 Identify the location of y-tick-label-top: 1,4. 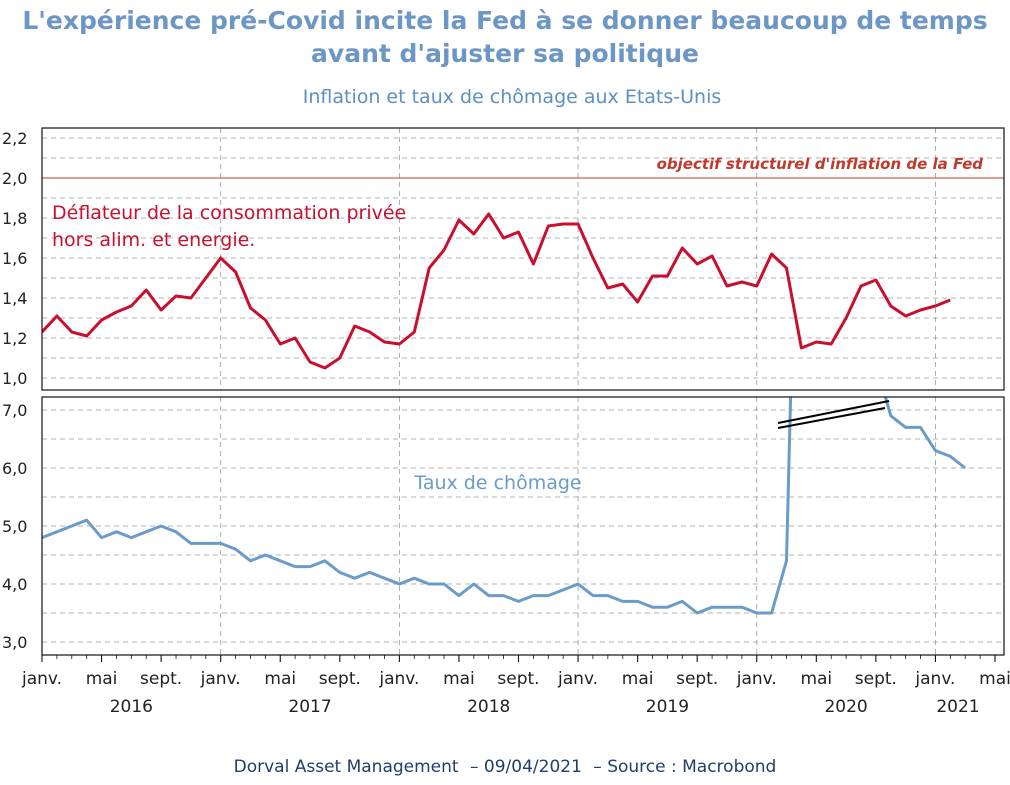
(14, 298).